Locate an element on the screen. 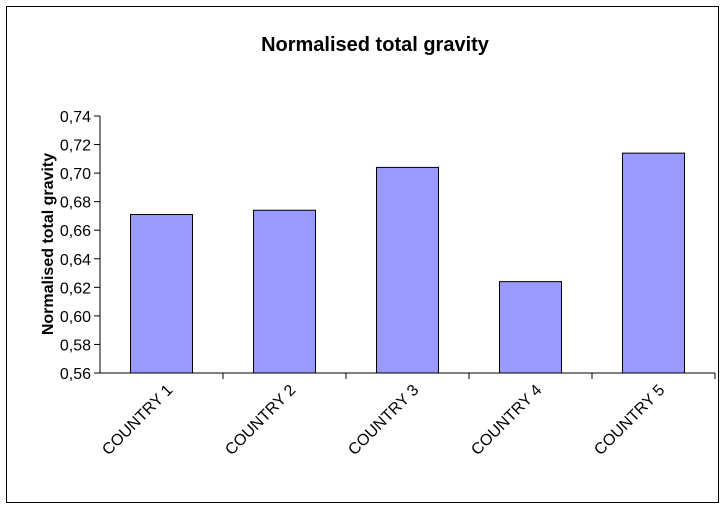 The height and width of the screenshot is (506, 722). x-tick-label: COUNTRY 3 is located at coordinates (383, 420).